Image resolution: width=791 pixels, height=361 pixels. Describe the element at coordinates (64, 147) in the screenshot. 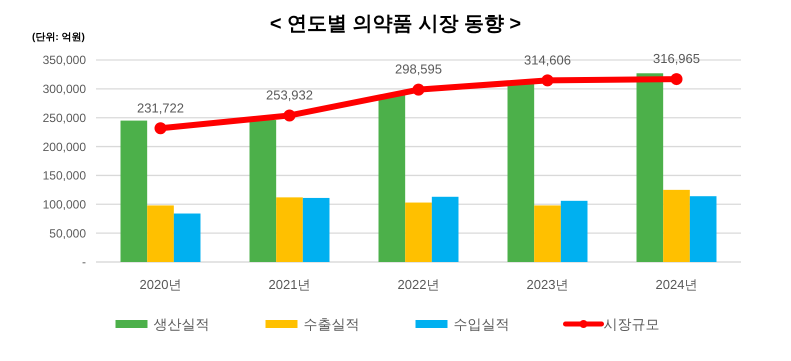

I see `y-tick-label: 200,000` at that location.